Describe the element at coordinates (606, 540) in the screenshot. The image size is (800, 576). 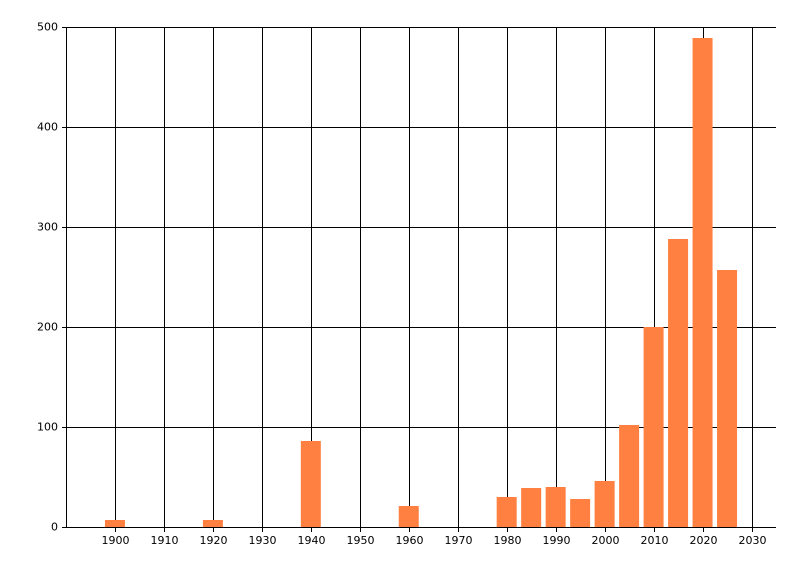
I see `x-tick-label: 2000` at that location.